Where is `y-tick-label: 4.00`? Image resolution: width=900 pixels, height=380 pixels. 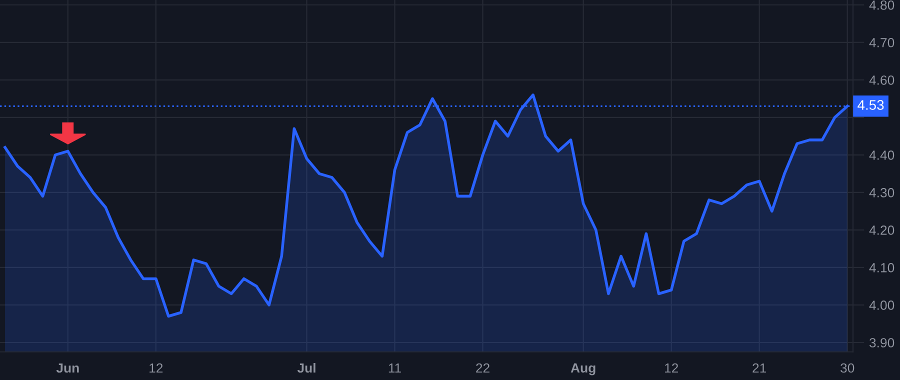
y-tick-label: 4.00 is located at coordinates (881, 305).